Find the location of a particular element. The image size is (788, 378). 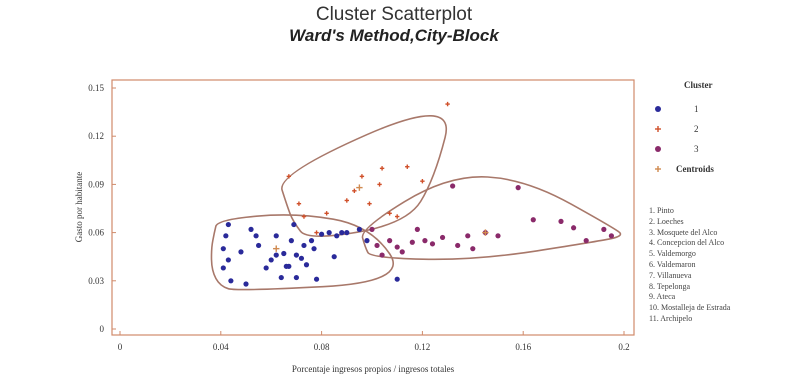

municipality-item: 6. Valdemaron is located at coordinates (672, 264).